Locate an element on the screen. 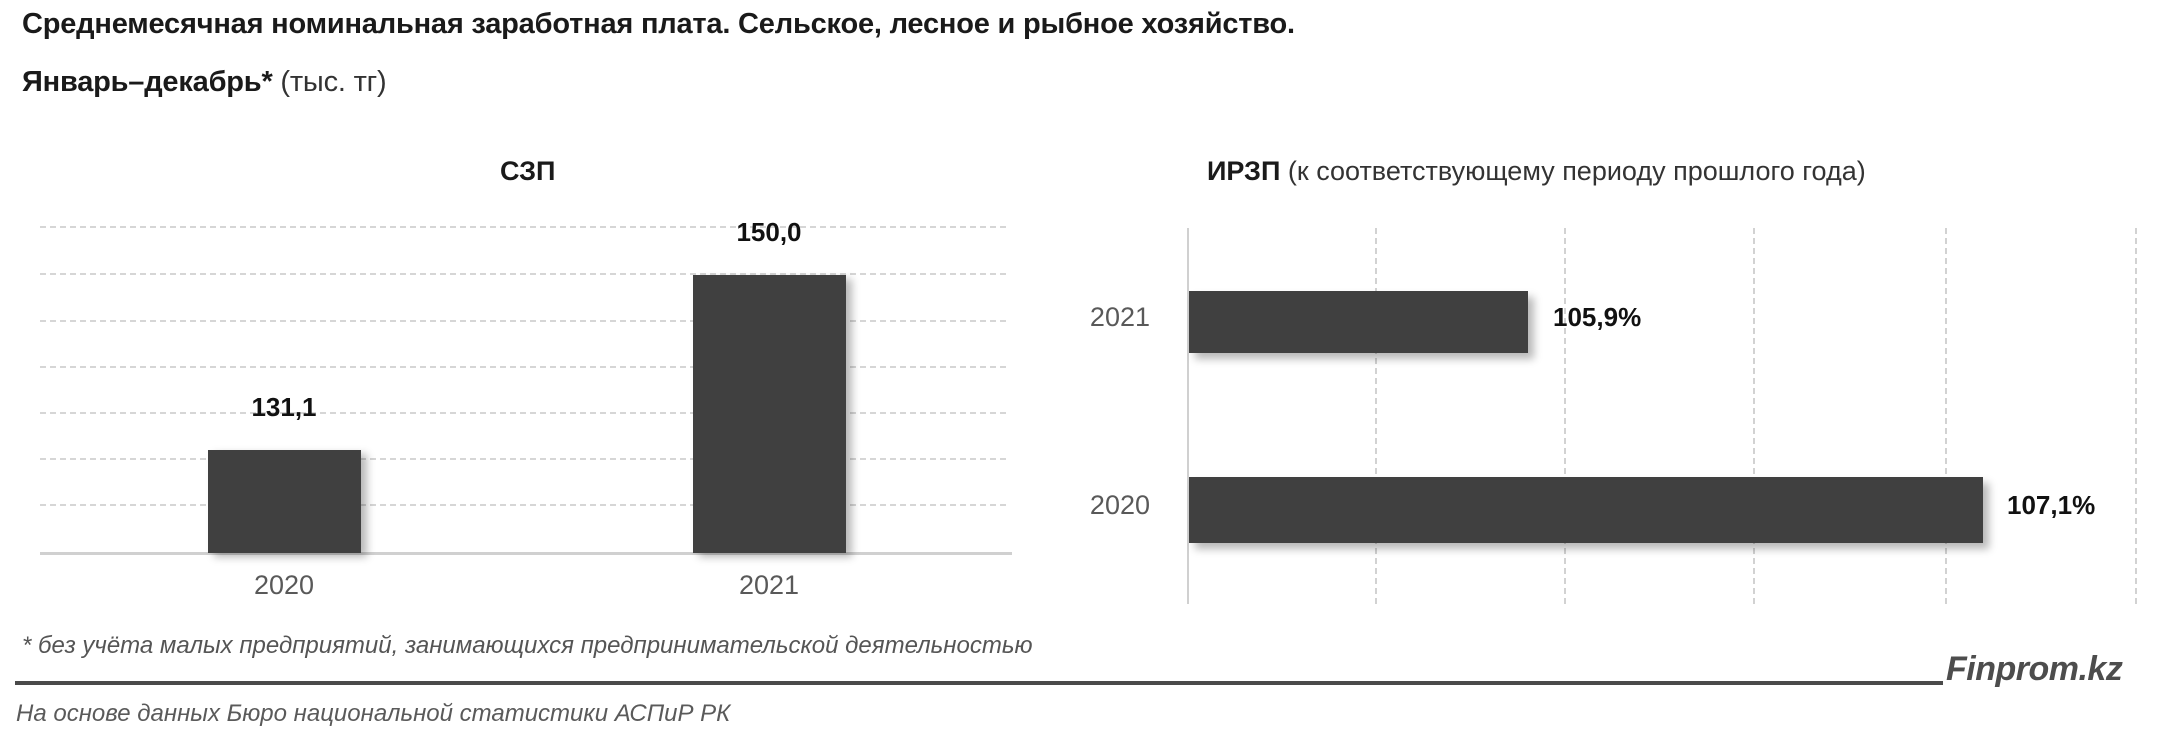 This screenshot has width=2160, height=745. bar-value-label: 150,0 is located at coordinates (769, 232).